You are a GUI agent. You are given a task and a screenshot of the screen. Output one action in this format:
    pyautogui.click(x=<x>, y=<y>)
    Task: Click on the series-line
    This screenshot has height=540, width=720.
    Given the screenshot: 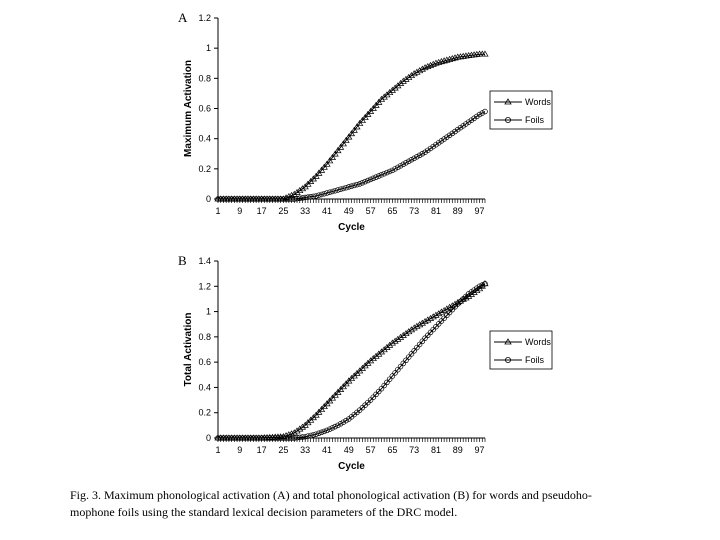 What is the action you would take?
    pyautogui.click(x=351, y=126)
    